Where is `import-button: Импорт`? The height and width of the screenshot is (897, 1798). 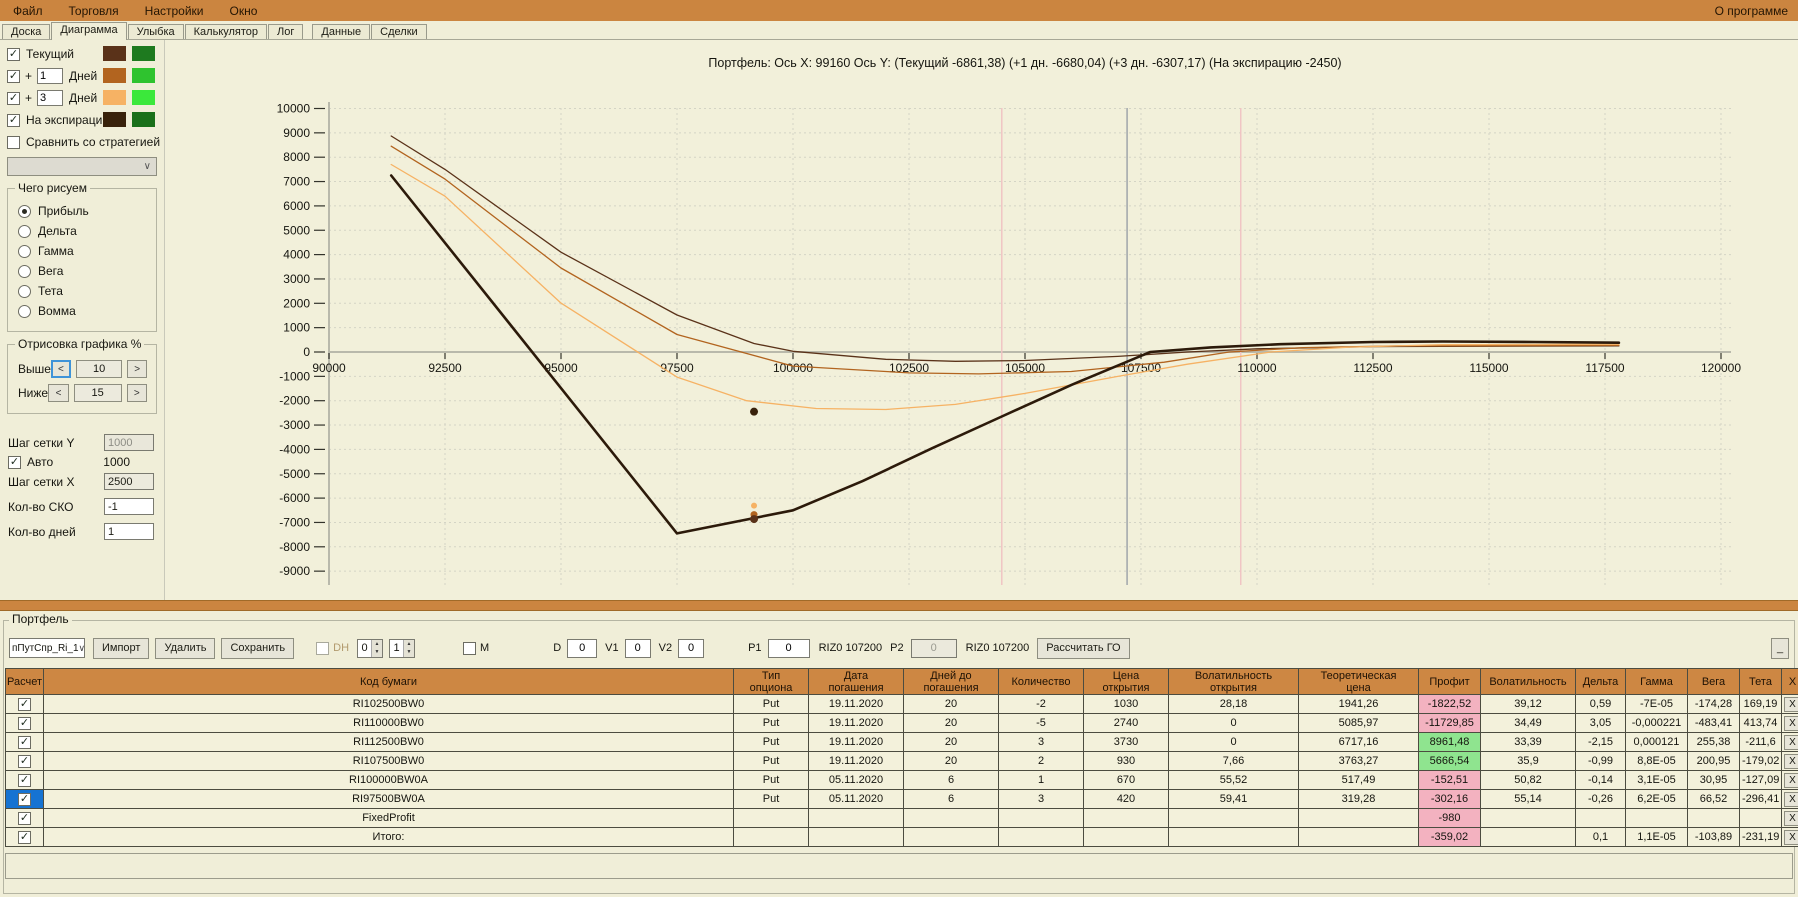 import-button: Импорт is located at coordinates (121, 648).